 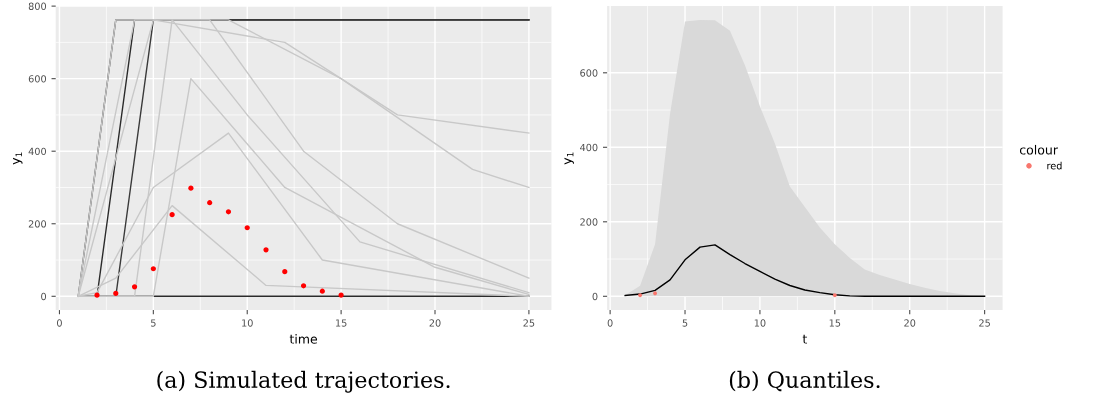 I want to click on y-tick-label: 800, so click(x=37, y=6).